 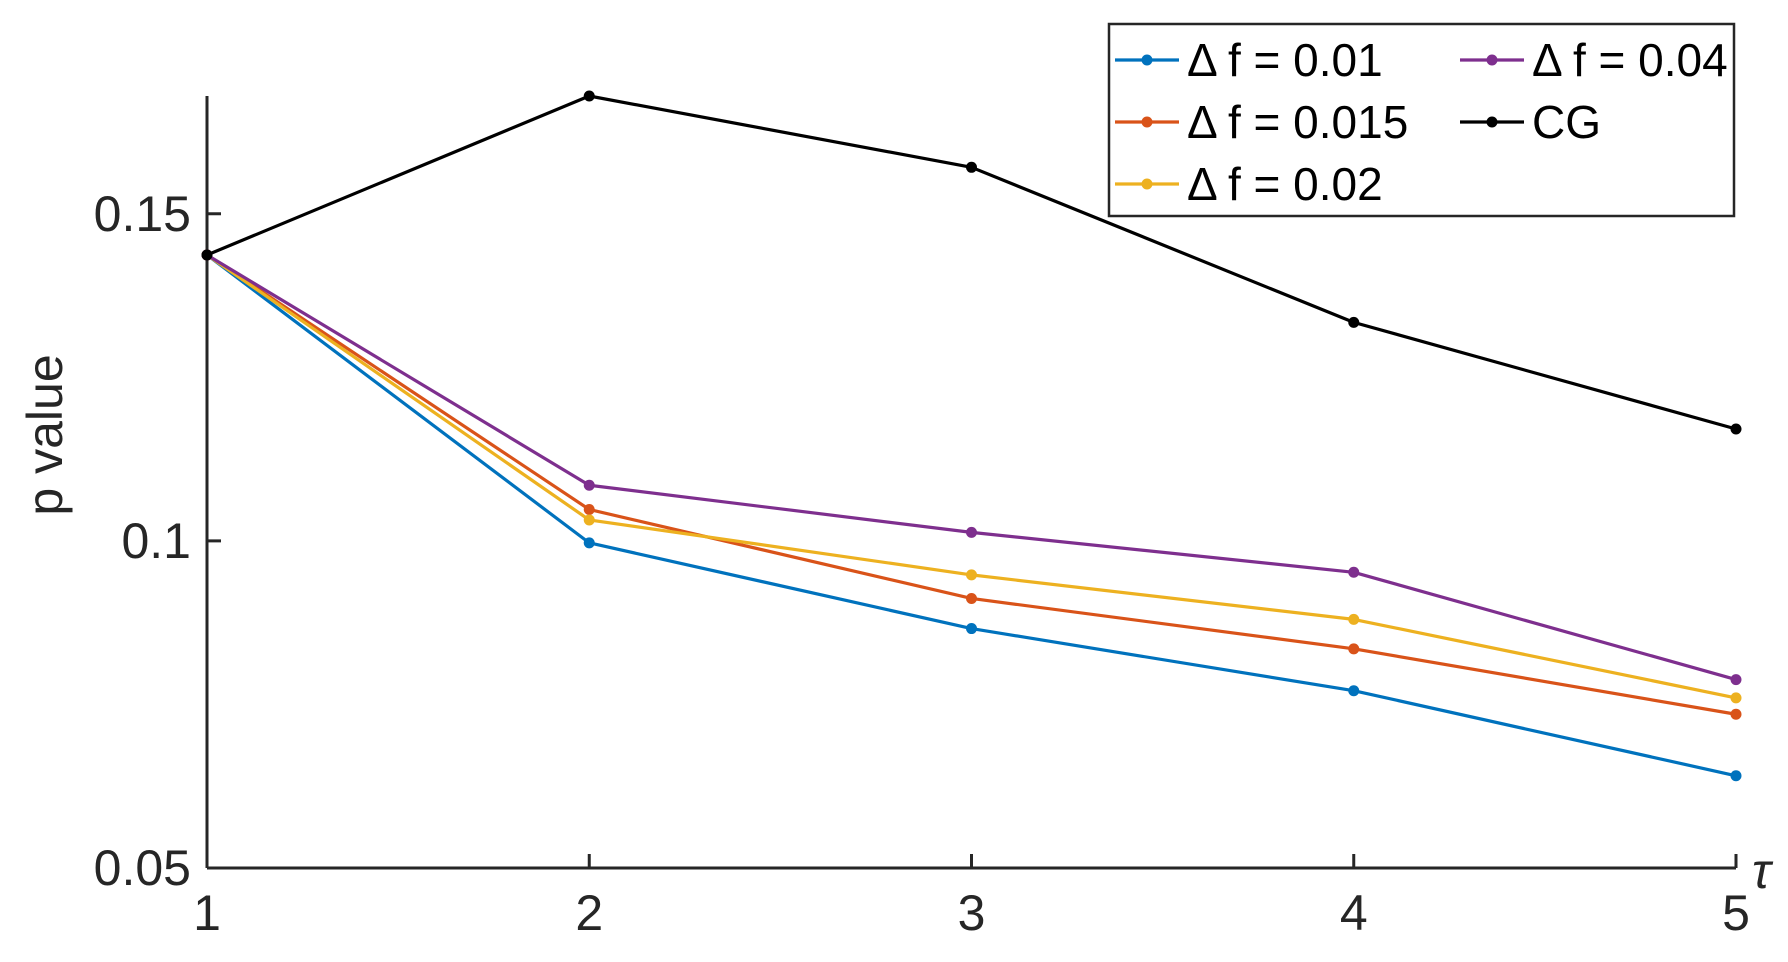 I want to click on y-tick-label: 0.1, so click(x=156, y=541).